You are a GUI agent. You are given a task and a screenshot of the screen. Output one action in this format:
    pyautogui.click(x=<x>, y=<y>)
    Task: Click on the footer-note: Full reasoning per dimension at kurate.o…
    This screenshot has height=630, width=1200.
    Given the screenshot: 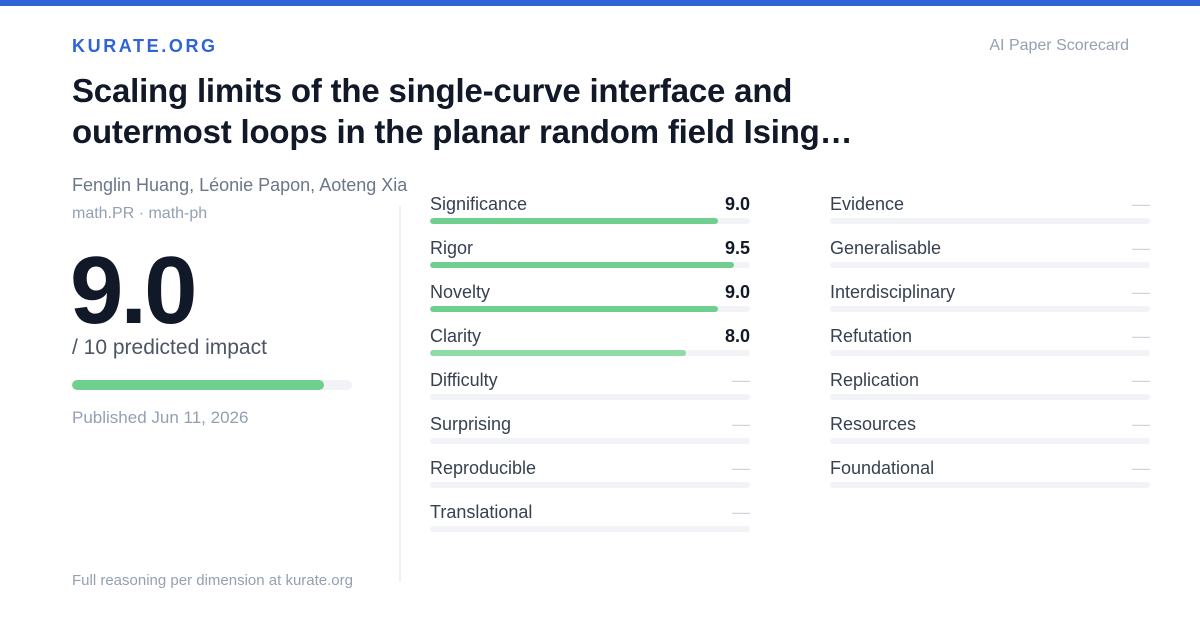 What is the action you would take?
    pyautogui.click(x=212, y=580)
    